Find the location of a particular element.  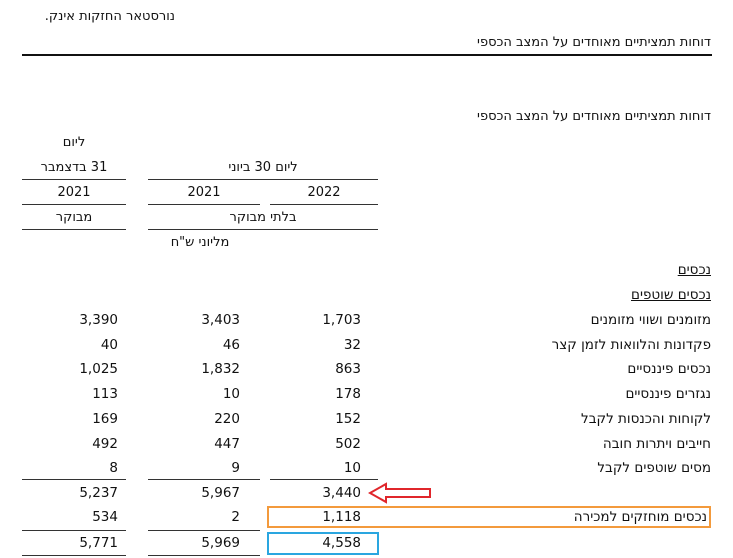

row-label: לקוחות והכנסות לקבל is located at coordinates (646, 419).